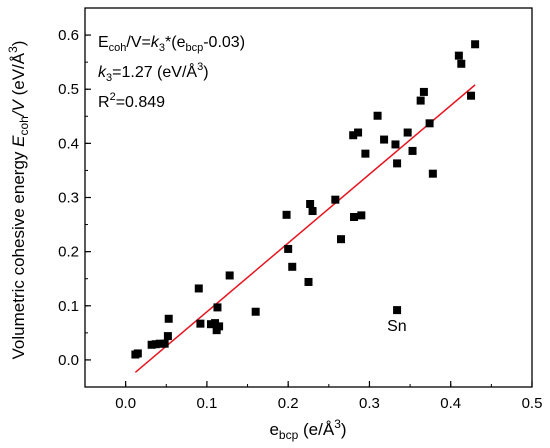 The height and width of the screenshot is (448, 550). I want to click on fit-equation: Ecoh/V=k3*(ebcp-0.03), so click(171, 44).